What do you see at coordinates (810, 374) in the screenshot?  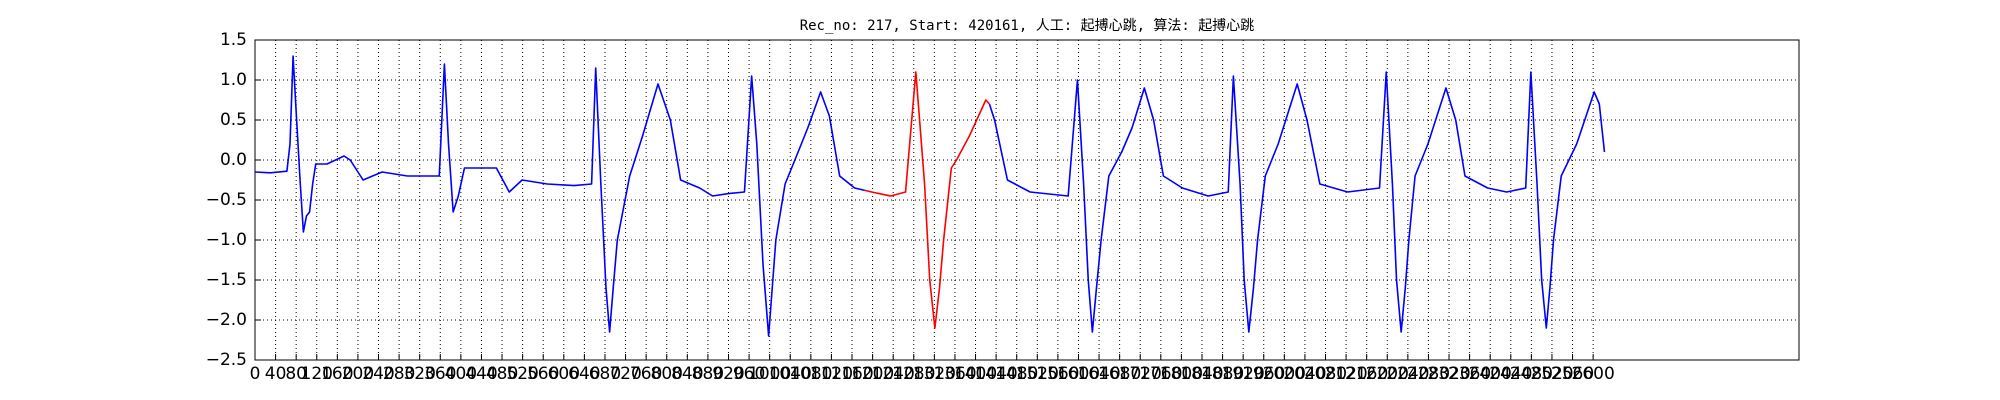 I see `x-tick-label: 1080` at bounding box center [810, 374].